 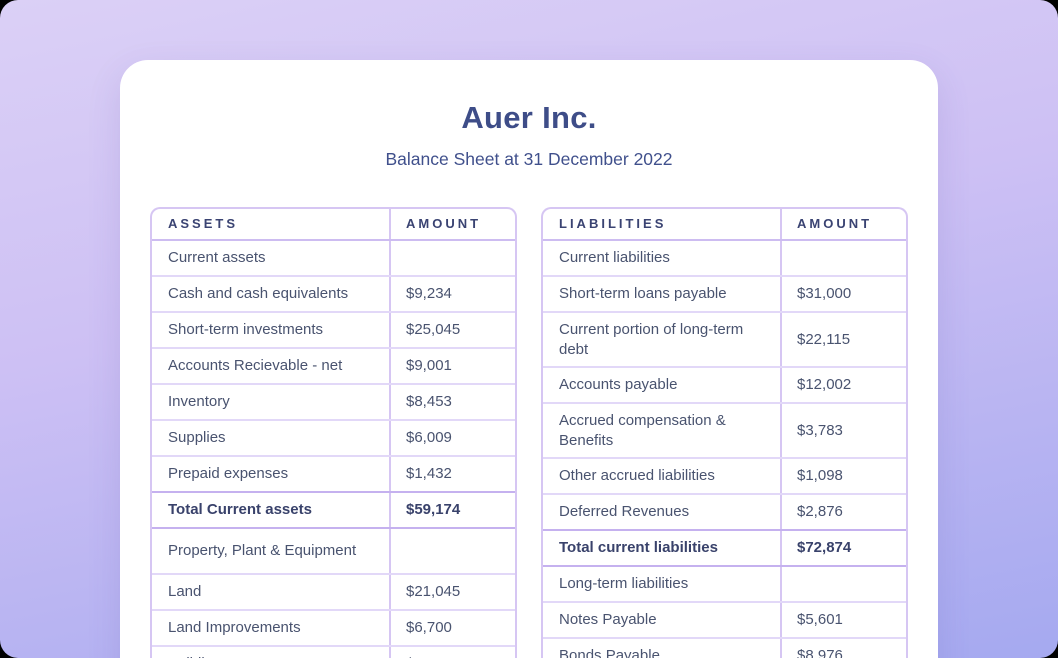 What do you see at coordinates (724, 584) in the screenshot?
I see `table-row-section: Long-term liabilities` at bounding box center [724, 584].